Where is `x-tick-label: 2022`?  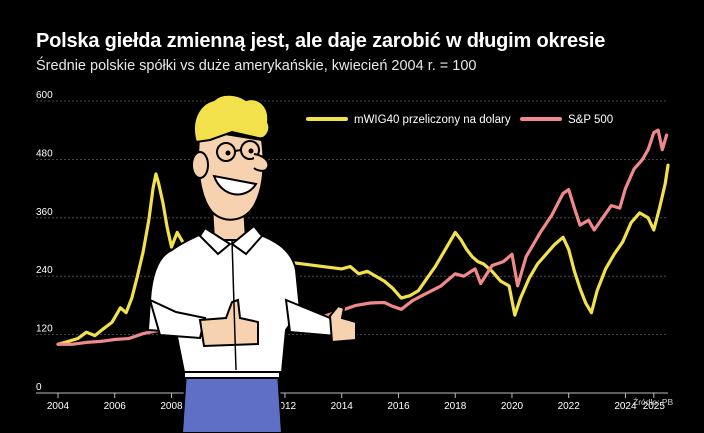
x-tick-label: 2022 is located at coordinates (569, 406).